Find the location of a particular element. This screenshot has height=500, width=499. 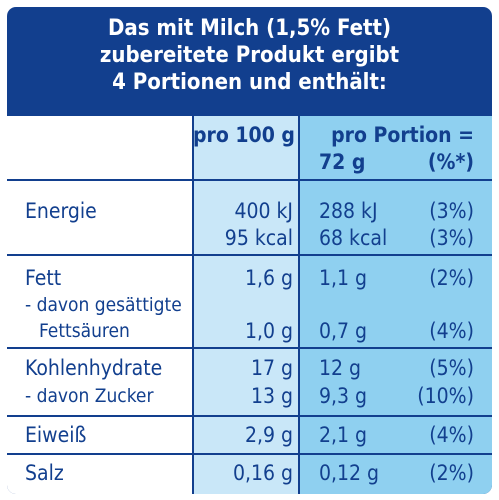

energie-kj-portion: 288 kJ is located at coordinates (348, 211).